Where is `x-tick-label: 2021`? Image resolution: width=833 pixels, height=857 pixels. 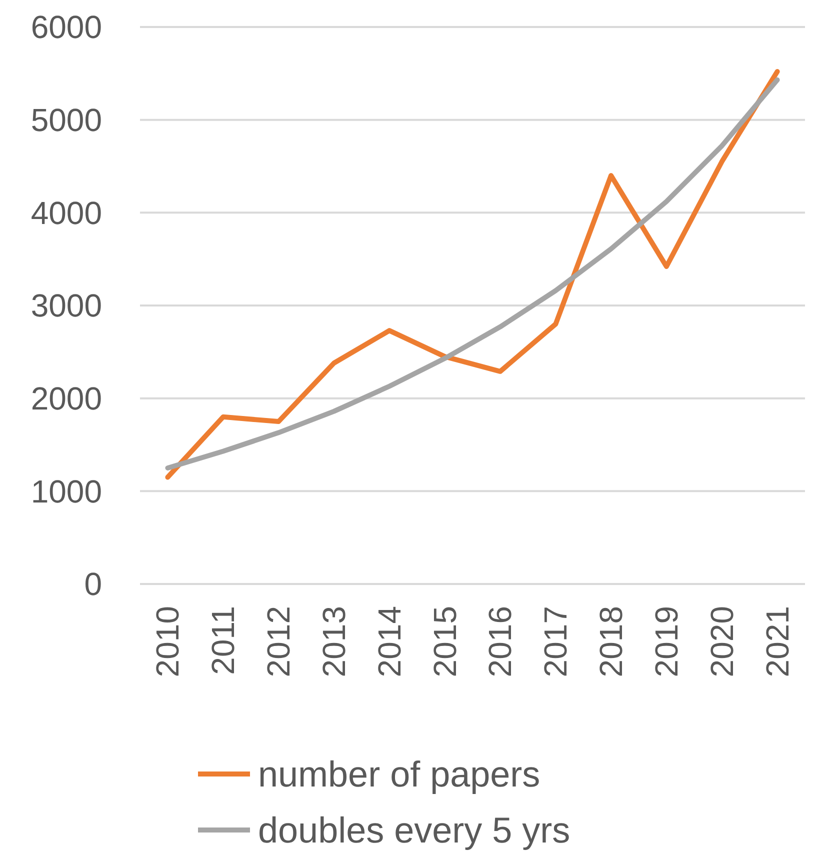 x-tick-label: 2021 is located at coordinates (777, 642).